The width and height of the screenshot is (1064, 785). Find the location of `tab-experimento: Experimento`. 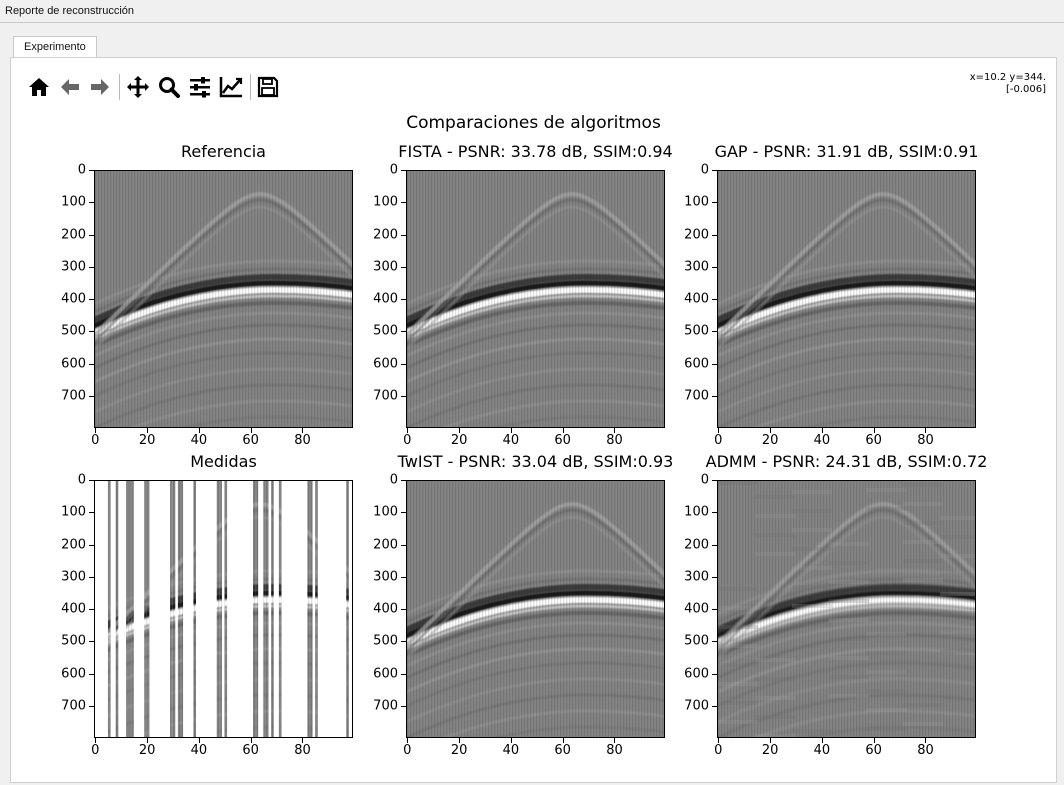

tab-experimento: Experimento is located at coordinates (55, 47).